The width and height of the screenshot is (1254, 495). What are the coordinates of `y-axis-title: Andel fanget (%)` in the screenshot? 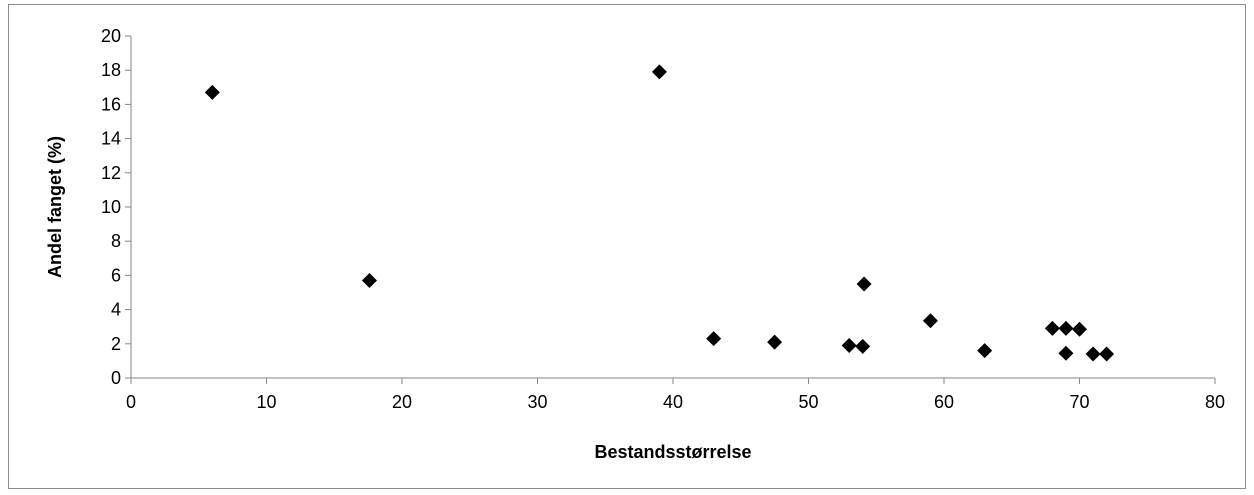 It's located at (55, 207).